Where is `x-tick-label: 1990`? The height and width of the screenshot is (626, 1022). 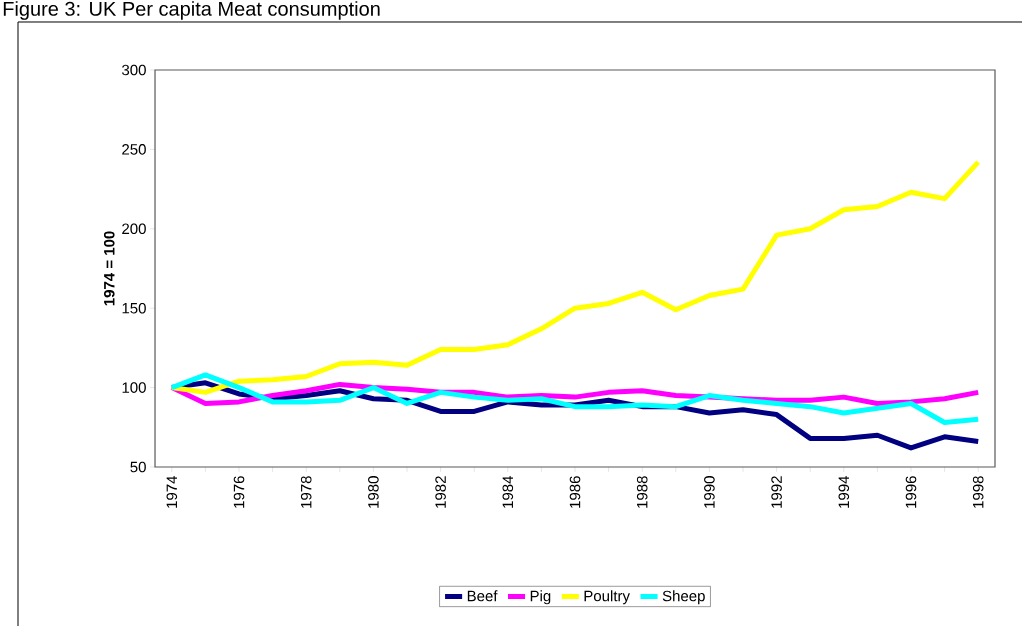 x-tick-label: 1990 is located at coordinates (709, 492).